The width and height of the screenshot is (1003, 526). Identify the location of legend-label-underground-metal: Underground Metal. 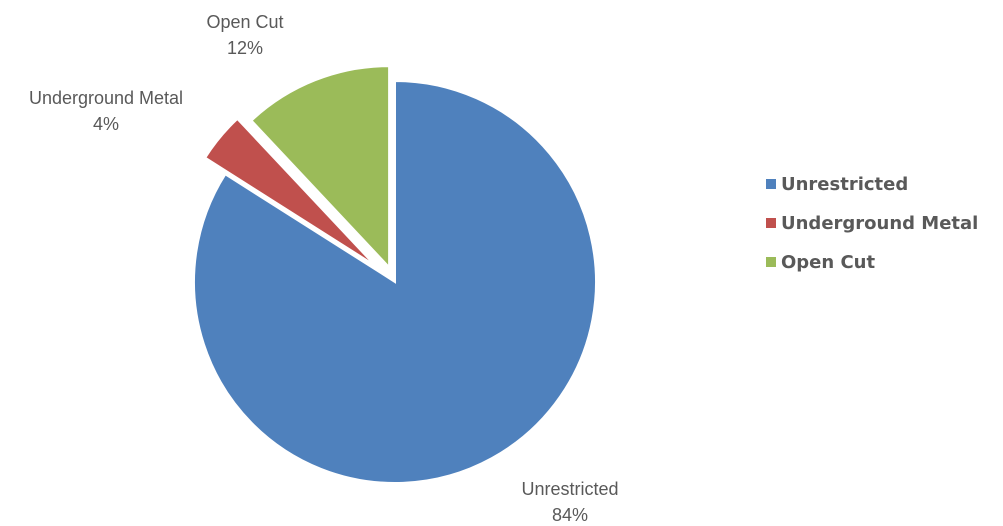
(879, 223).